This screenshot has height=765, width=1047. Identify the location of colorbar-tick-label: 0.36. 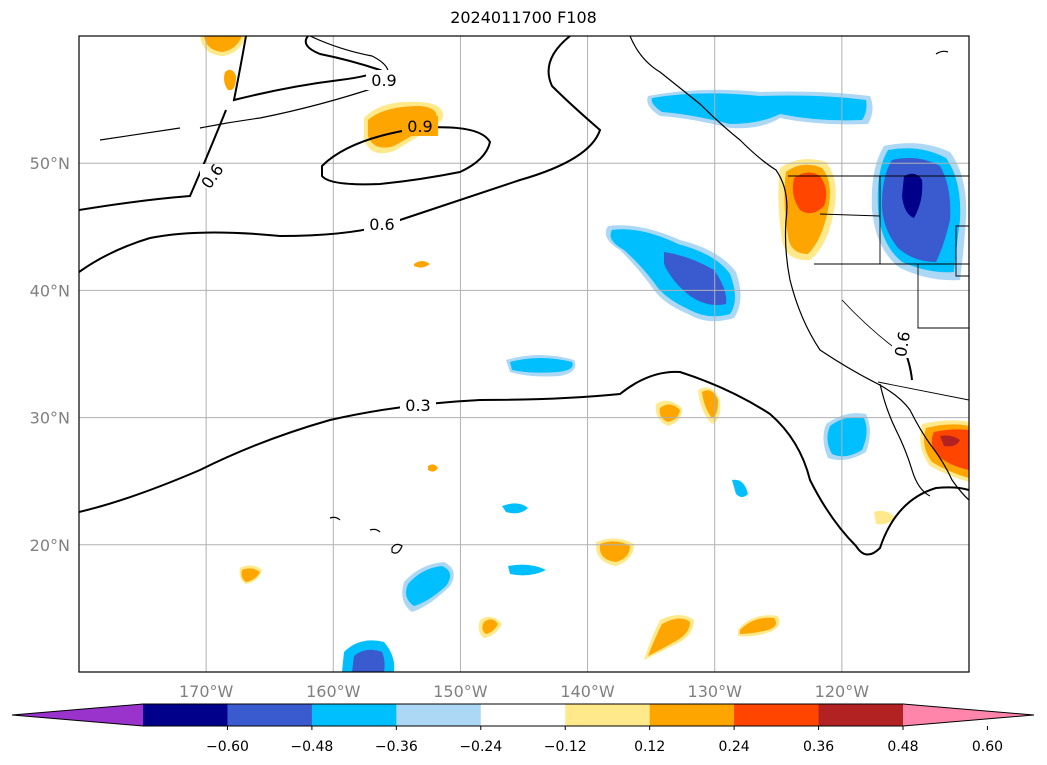
(818, 747).